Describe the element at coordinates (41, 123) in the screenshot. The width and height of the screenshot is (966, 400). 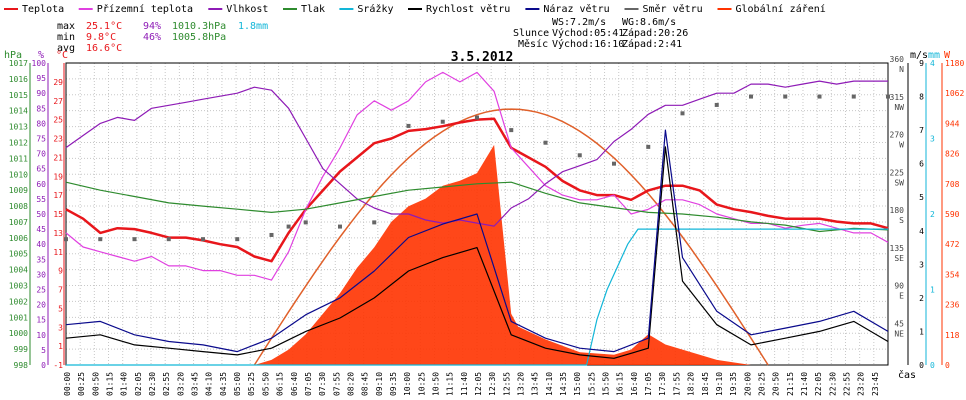
I see `tick-label-humidity: 80` at that location.